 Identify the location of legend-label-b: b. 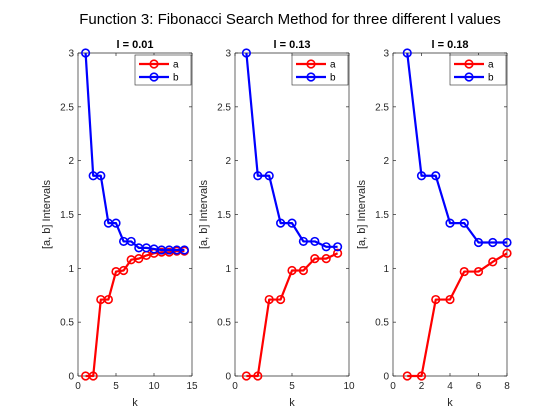
(333, 78).